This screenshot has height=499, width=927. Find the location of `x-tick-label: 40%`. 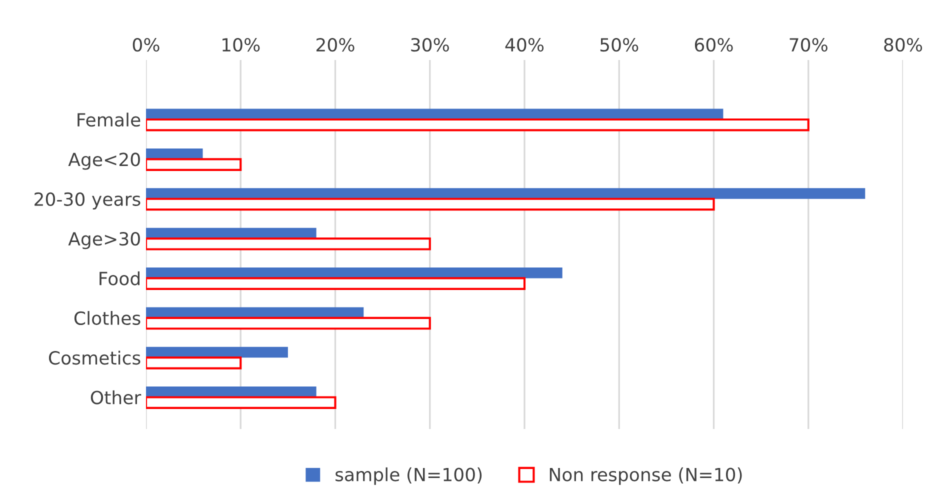

x-tick-label: 40% is located at coordinates (524, 45).